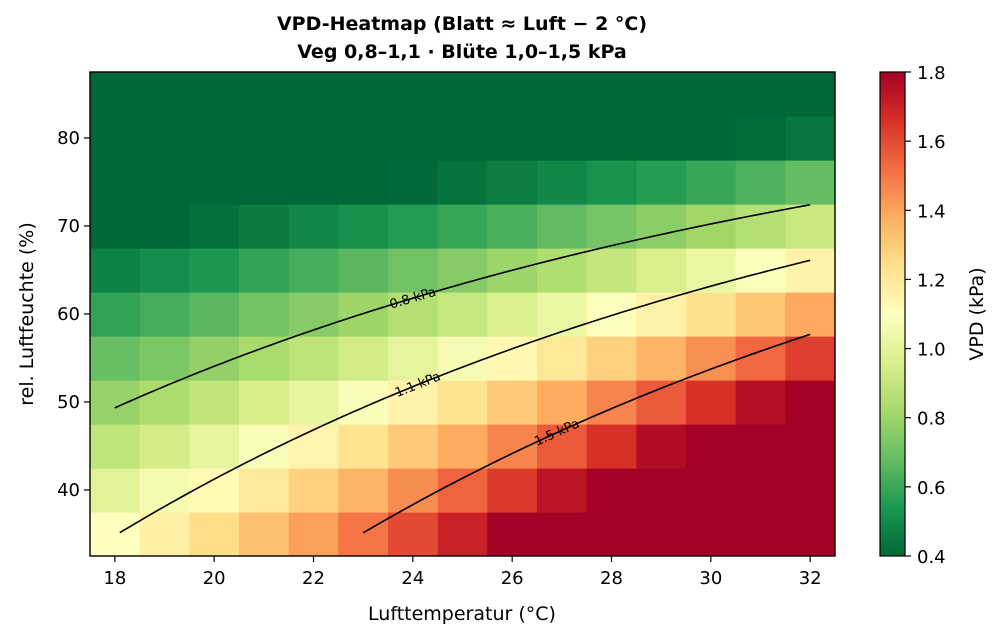 The width and height of the screenshot is (1002, 641). I want to click on y-tick-label: 70, so click(68, 226).